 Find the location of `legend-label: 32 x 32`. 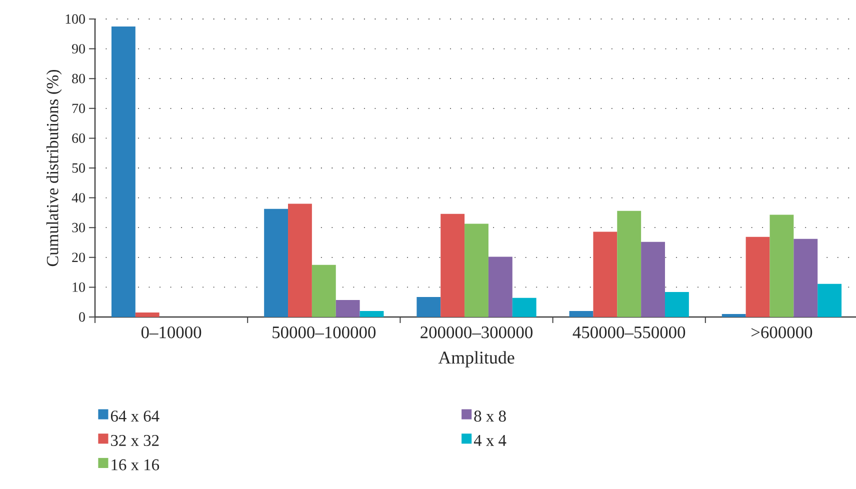

legend-label: 32 x 32 is located at coordinates (135, 440).